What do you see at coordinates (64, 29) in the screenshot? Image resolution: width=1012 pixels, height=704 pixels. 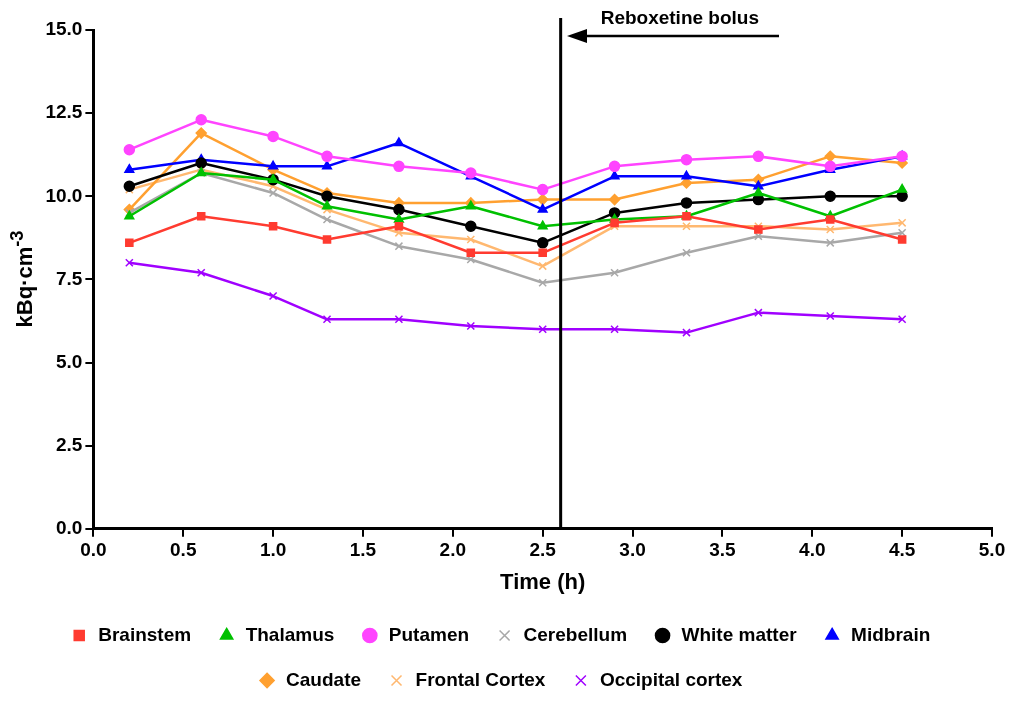 I see `y-tick-label: 15.0` at bounding box center [64, 29].